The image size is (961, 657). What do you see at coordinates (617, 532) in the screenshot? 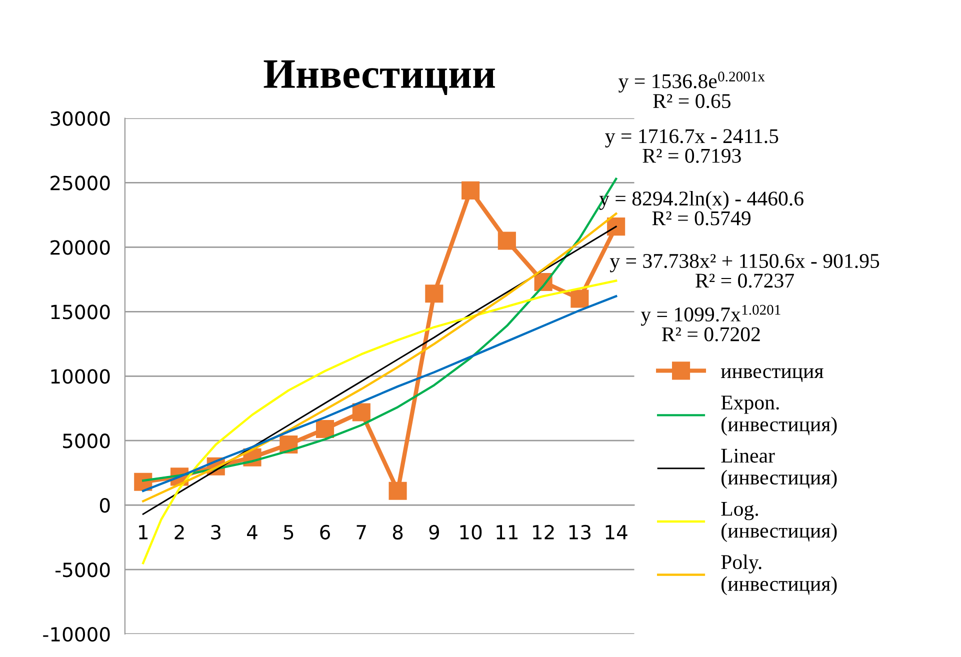
I see `x-tick-label: 14` at bounding box center [617, 532].